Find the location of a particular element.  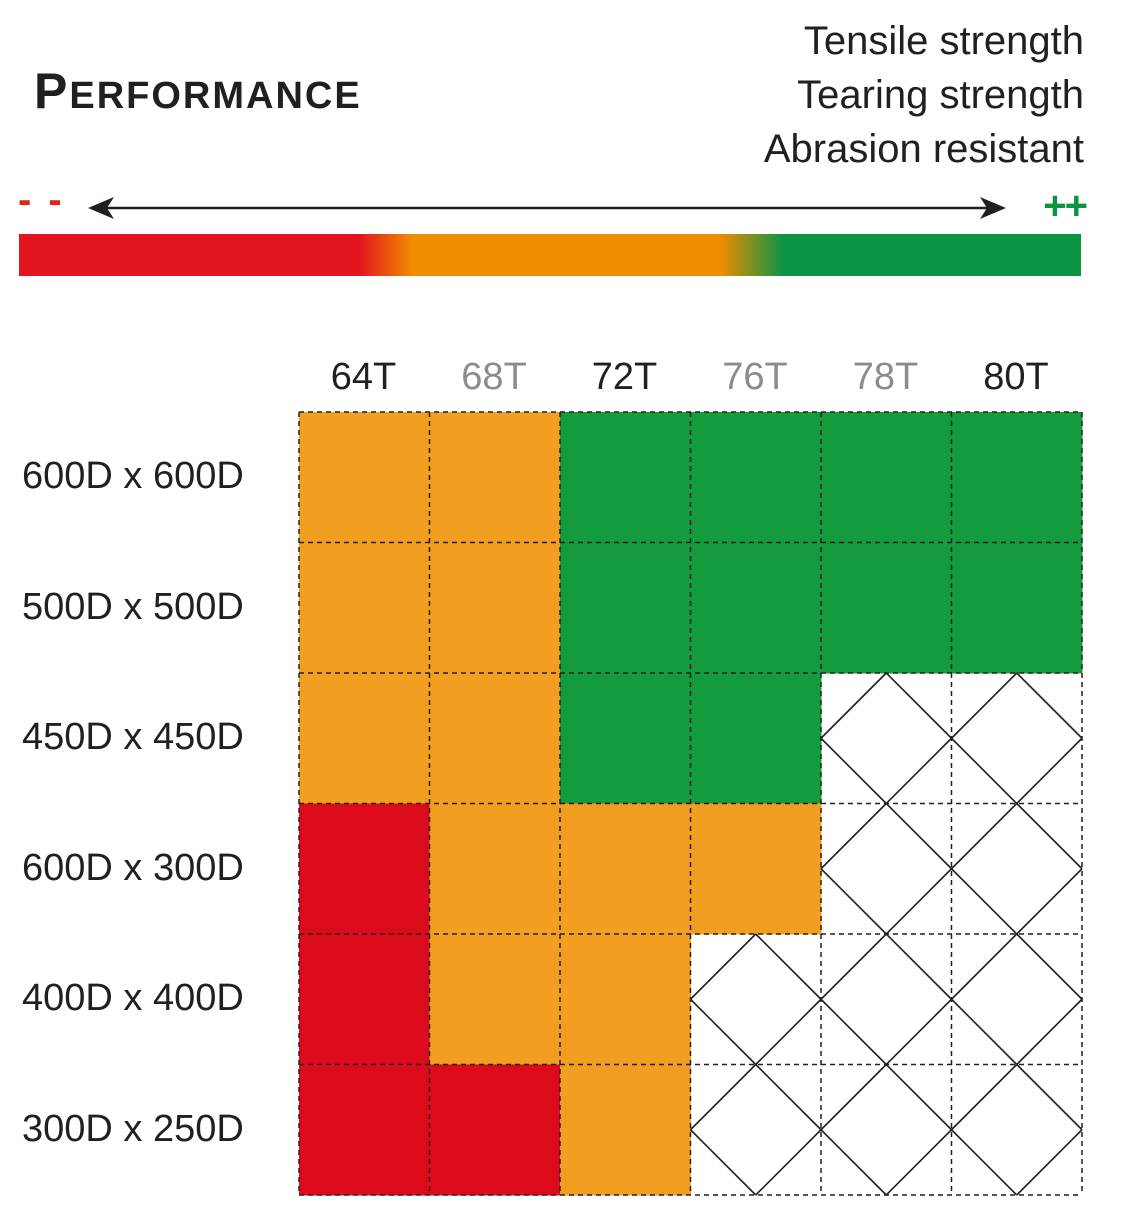

row-header-1: 500D x 500D is located at coordinates (133, 606).